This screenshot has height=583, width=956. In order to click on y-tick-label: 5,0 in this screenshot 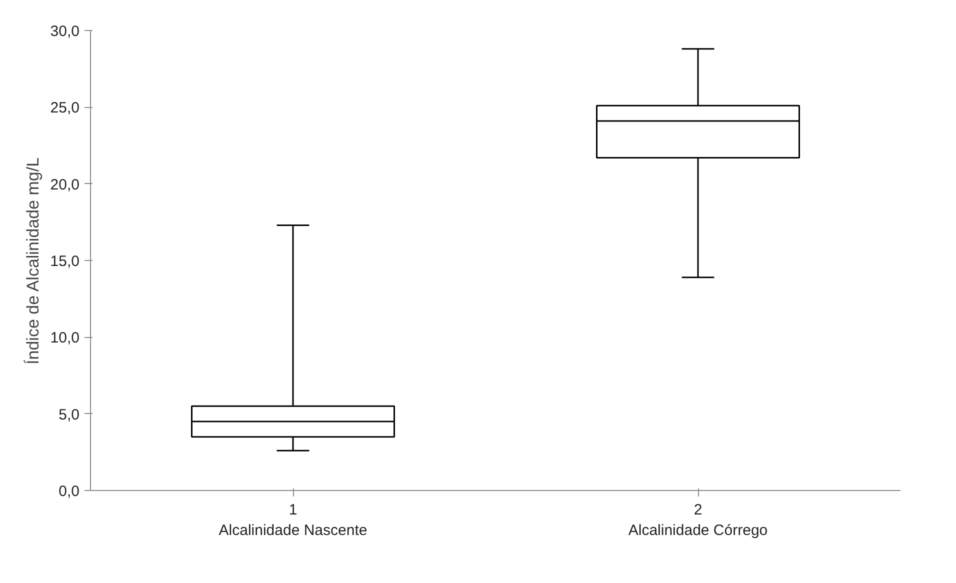, I will do `click(69, 415)`.